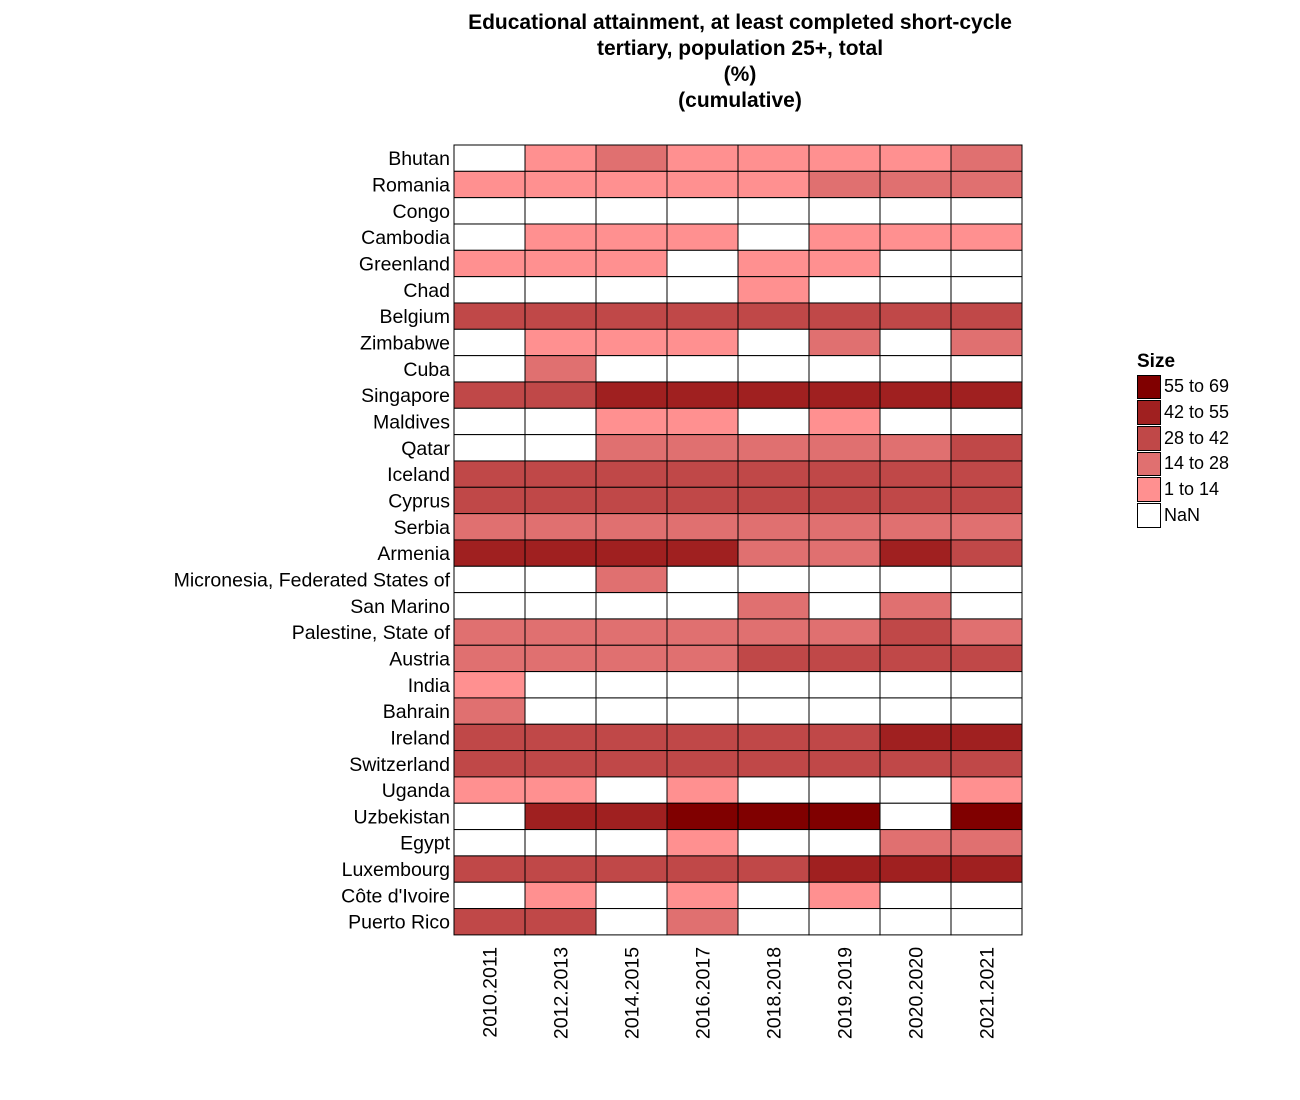 The height and width of the screenshot is (1100, 1300). I want to click on legend-item: 14 to 28, so click(1183, 464).